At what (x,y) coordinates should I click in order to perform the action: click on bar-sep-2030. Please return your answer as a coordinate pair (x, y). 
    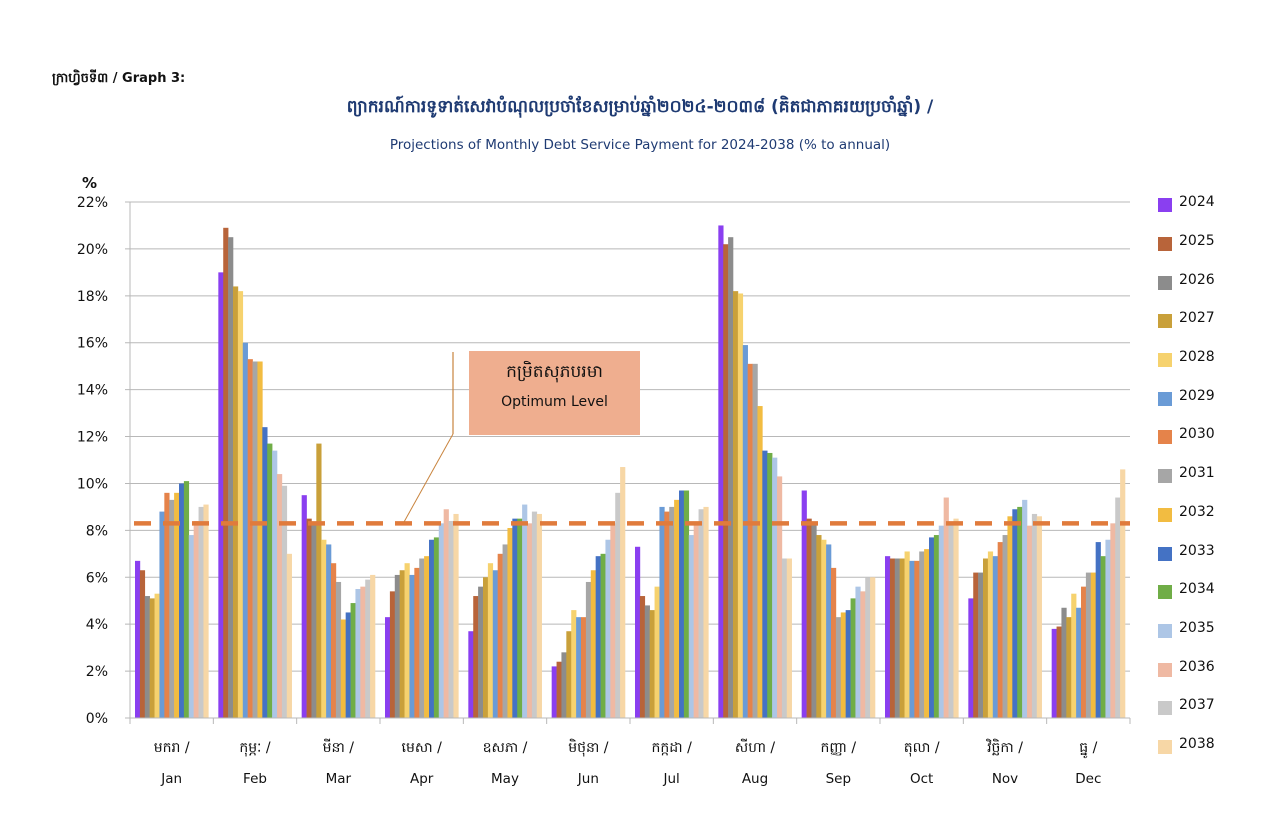
    Looking at the image, I should click on (834, 642).